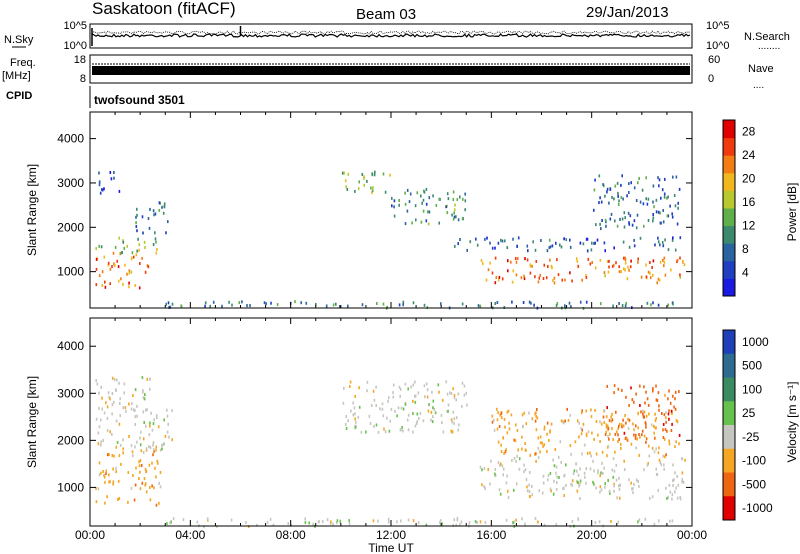  What do you see at coordinates (761, 69) in the screenshot?
I see `nave-label: Nave` at bounding box center [761, 69].